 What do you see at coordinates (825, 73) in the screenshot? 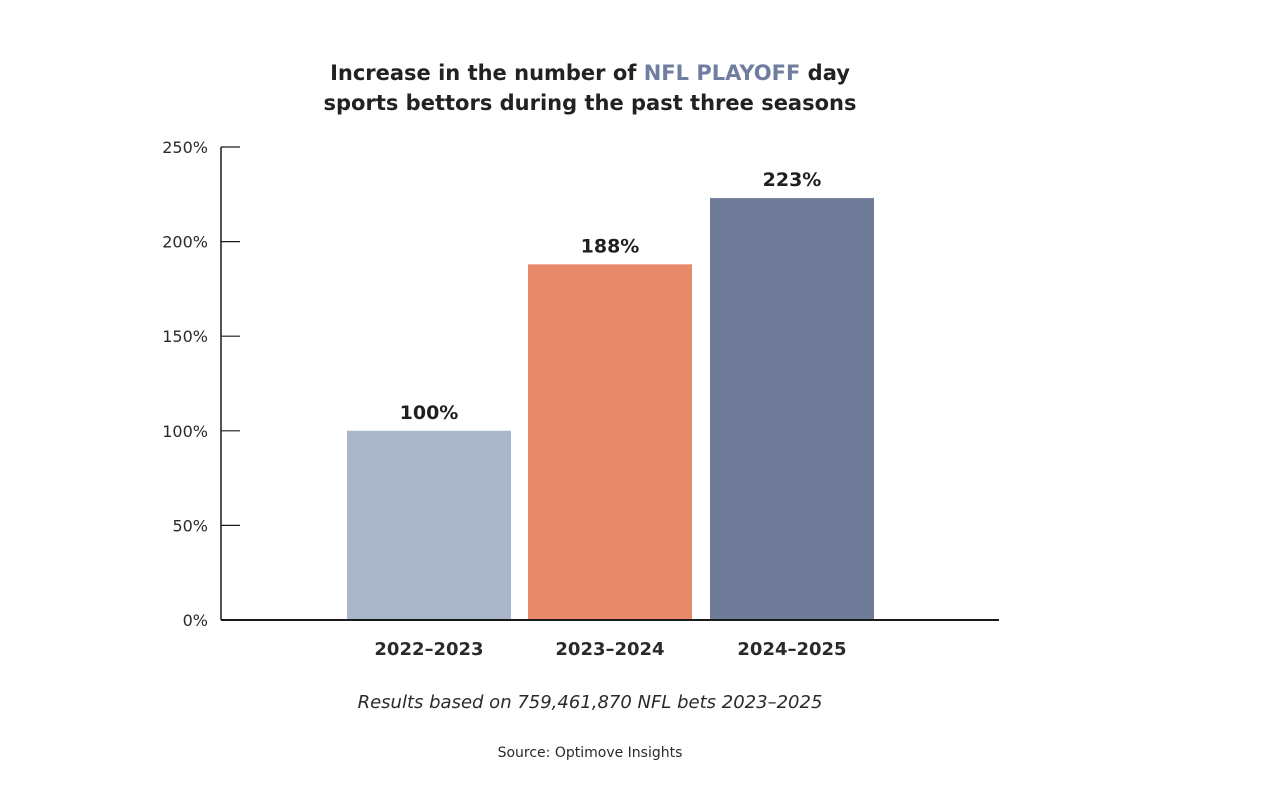
I see `chart-title-text-after: day` at bounding box center [825, 73].